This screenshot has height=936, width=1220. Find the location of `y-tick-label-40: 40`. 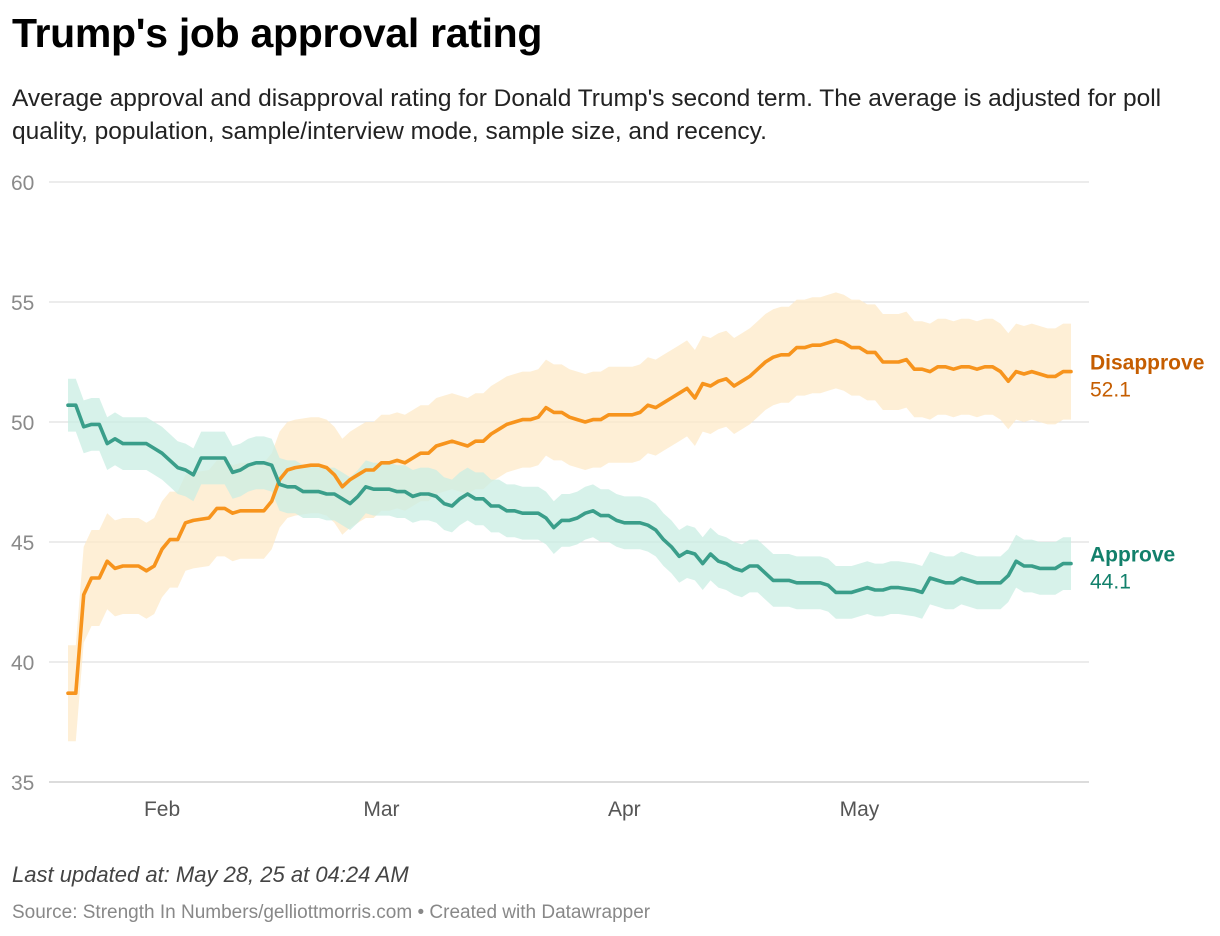

y-tick-label-40: 40 is located at coordinates (22, 663).